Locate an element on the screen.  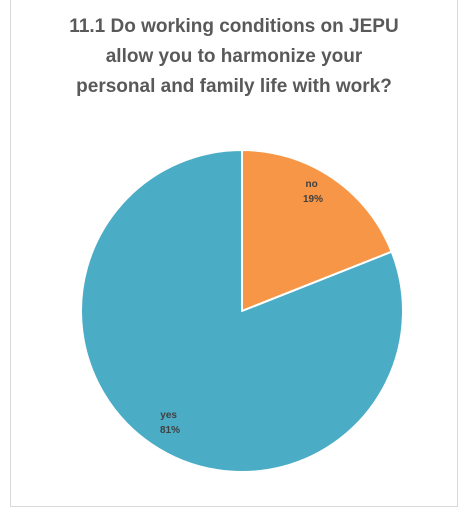
slice-category-no: no is located at coordinates (312, 184).